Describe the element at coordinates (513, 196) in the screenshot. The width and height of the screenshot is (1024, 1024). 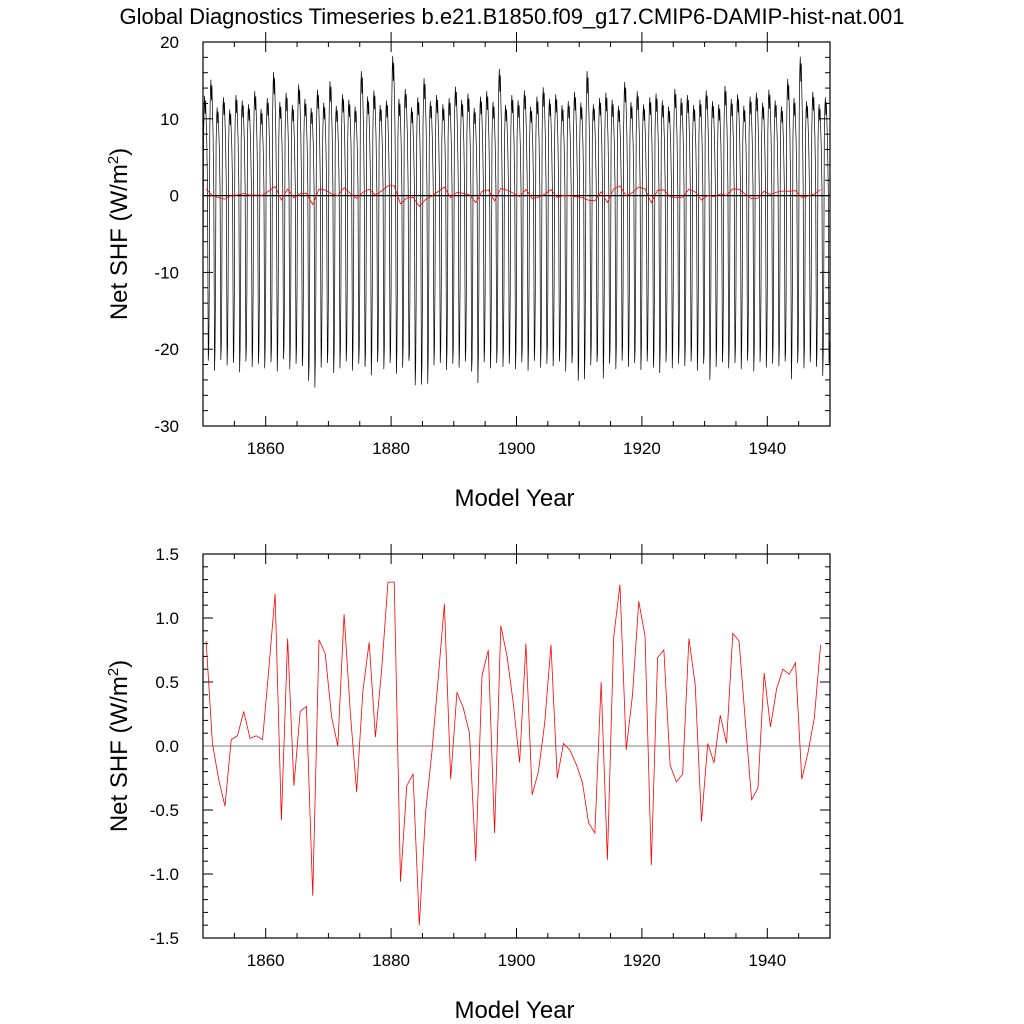
I see `series-line-annual-mean` at that location.